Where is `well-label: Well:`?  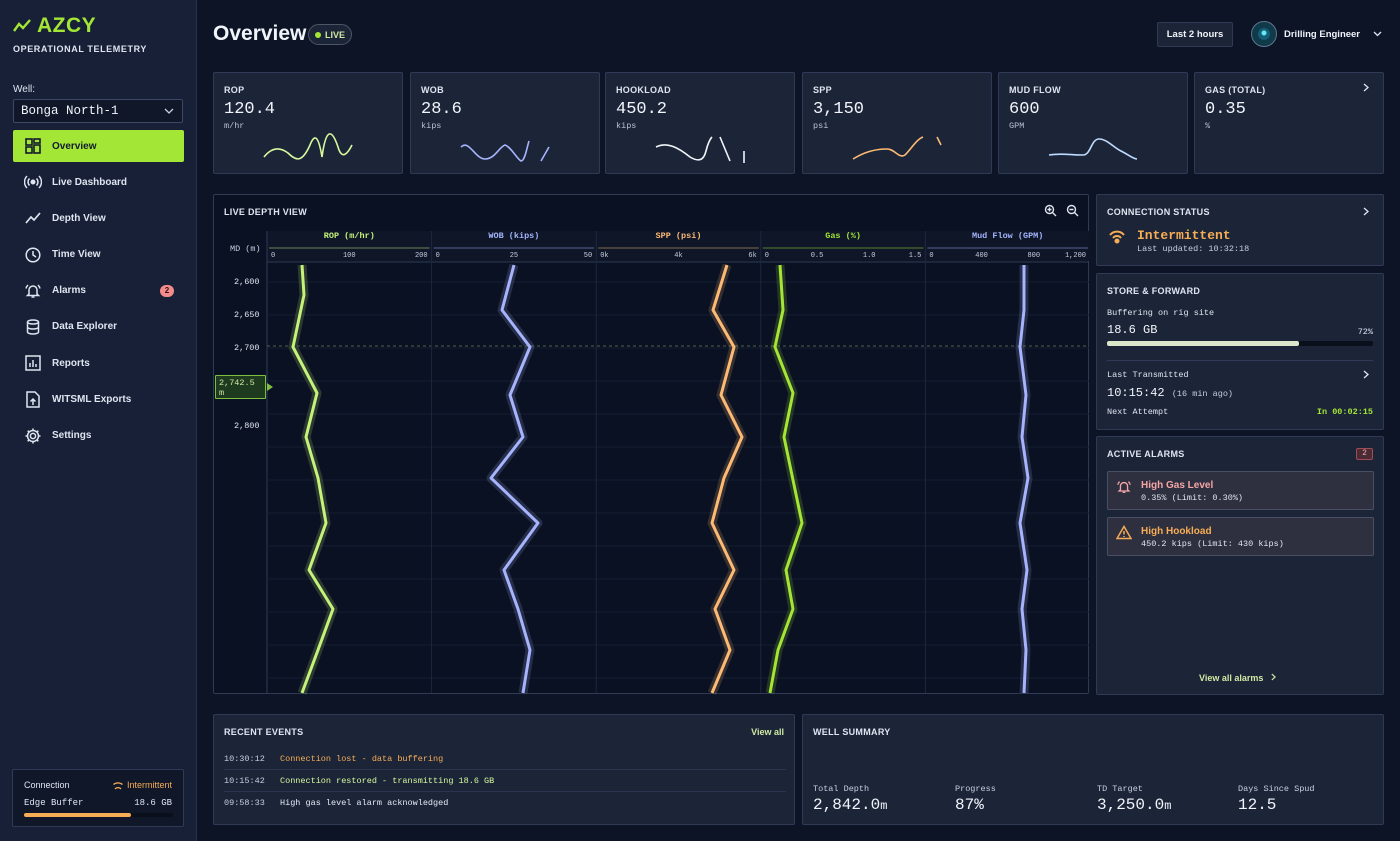
well-label: Well: is located at coordinates (24, 89).